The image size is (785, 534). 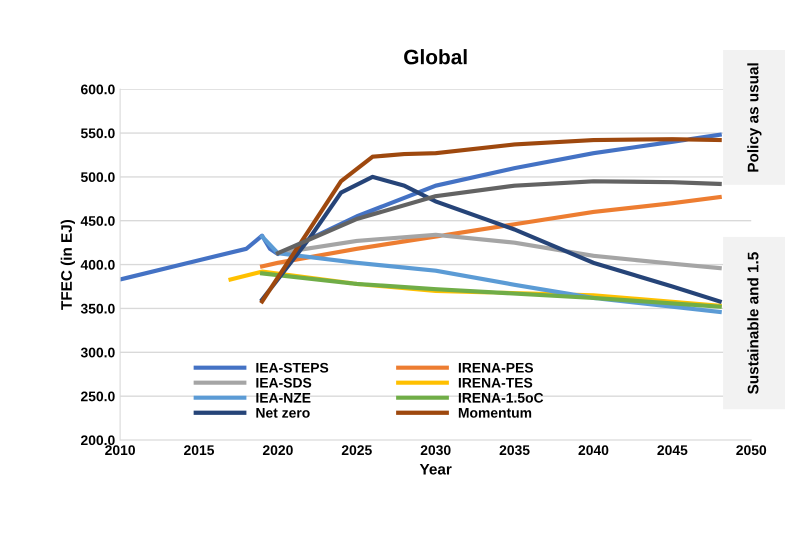 What do you see at coordinates (495, 413) in the screenshot?
I see `legend-label: Momentum` at bounding box center [495, 413].